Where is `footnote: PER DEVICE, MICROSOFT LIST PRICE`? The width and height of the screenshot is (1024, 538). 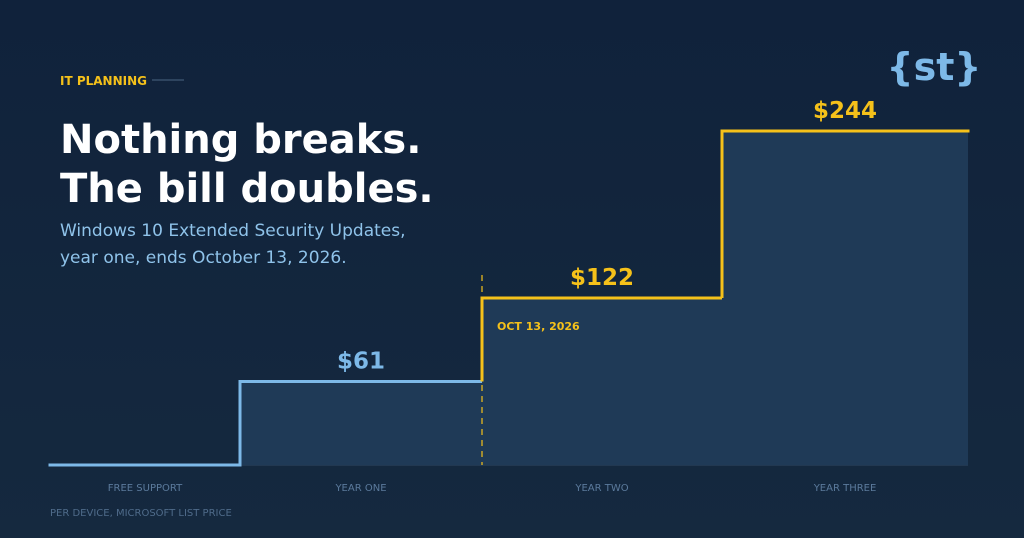 footnote: PER DEVICE, MICROSOFT LIST PRICE is located at coordinates (141, 513).